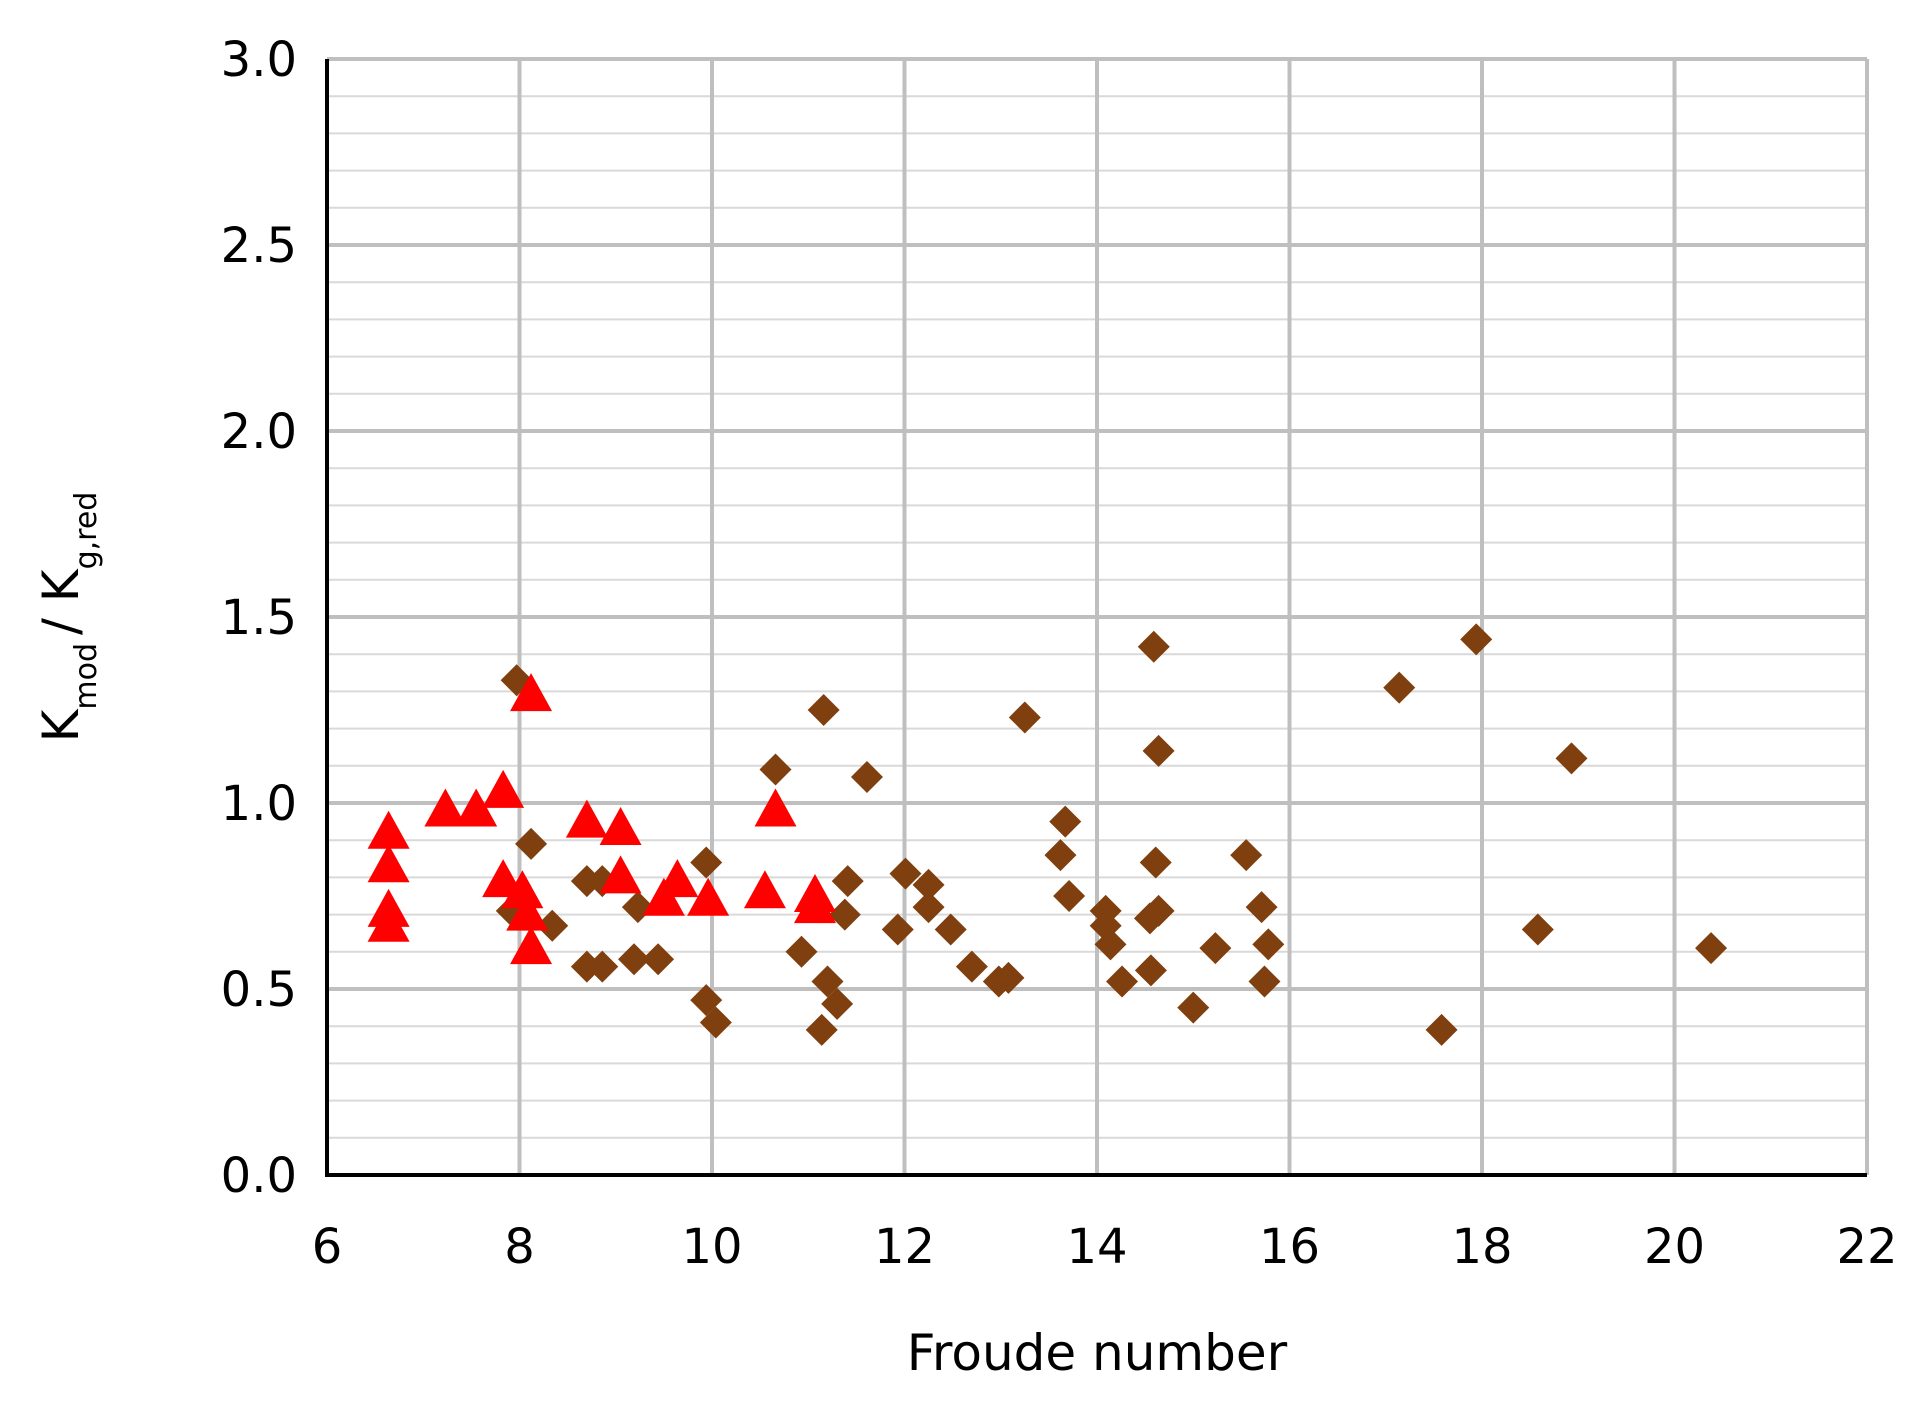 This screenshot has height=1419, width=1928. Describe the element at coordinates (1866, 1247) in the screenshot. I see `x-tick-label: 22` at that location.